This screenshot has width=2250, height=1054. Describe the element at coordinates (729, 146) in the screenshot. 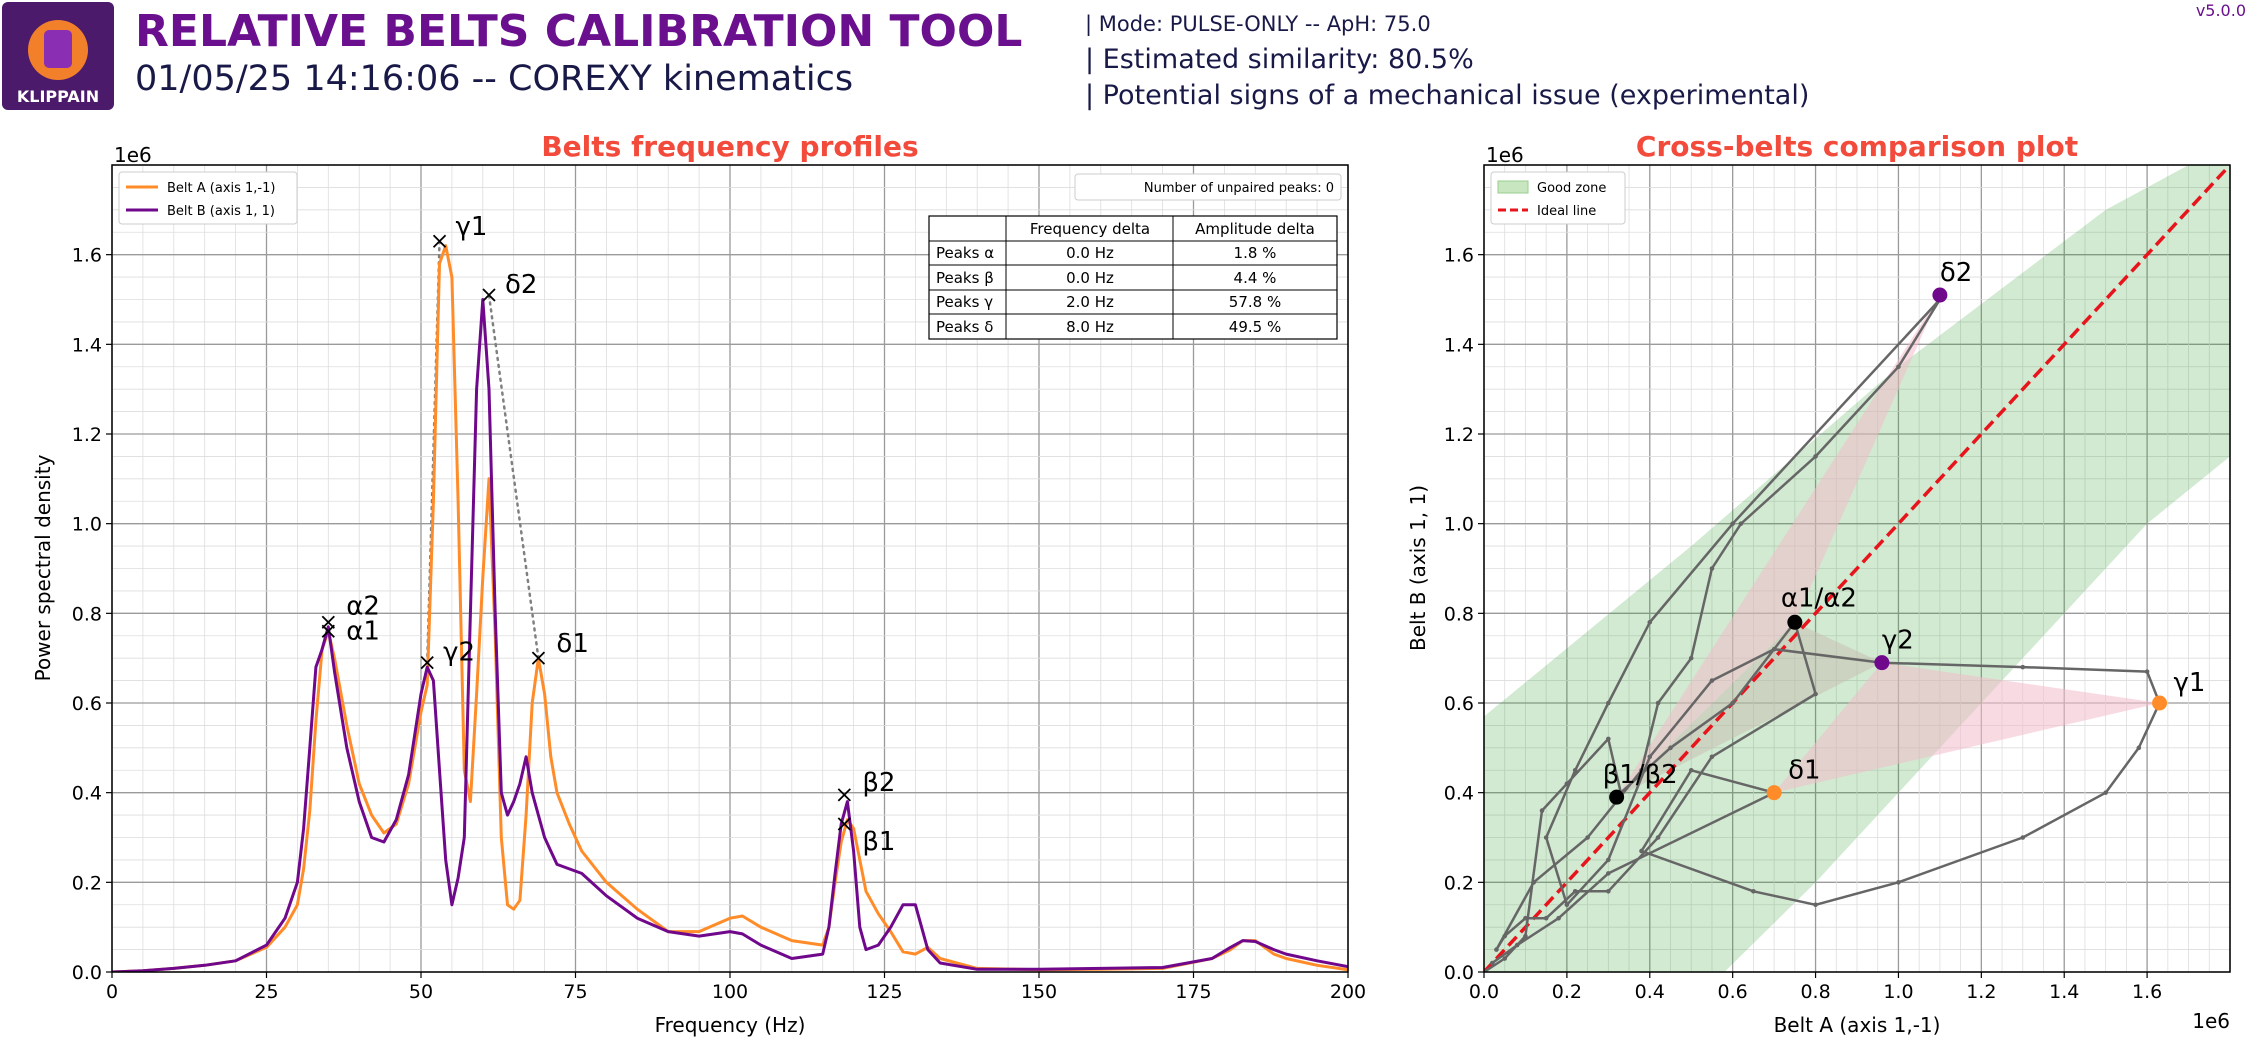

I see `chart-title: Belts frequency profiles` at that location.